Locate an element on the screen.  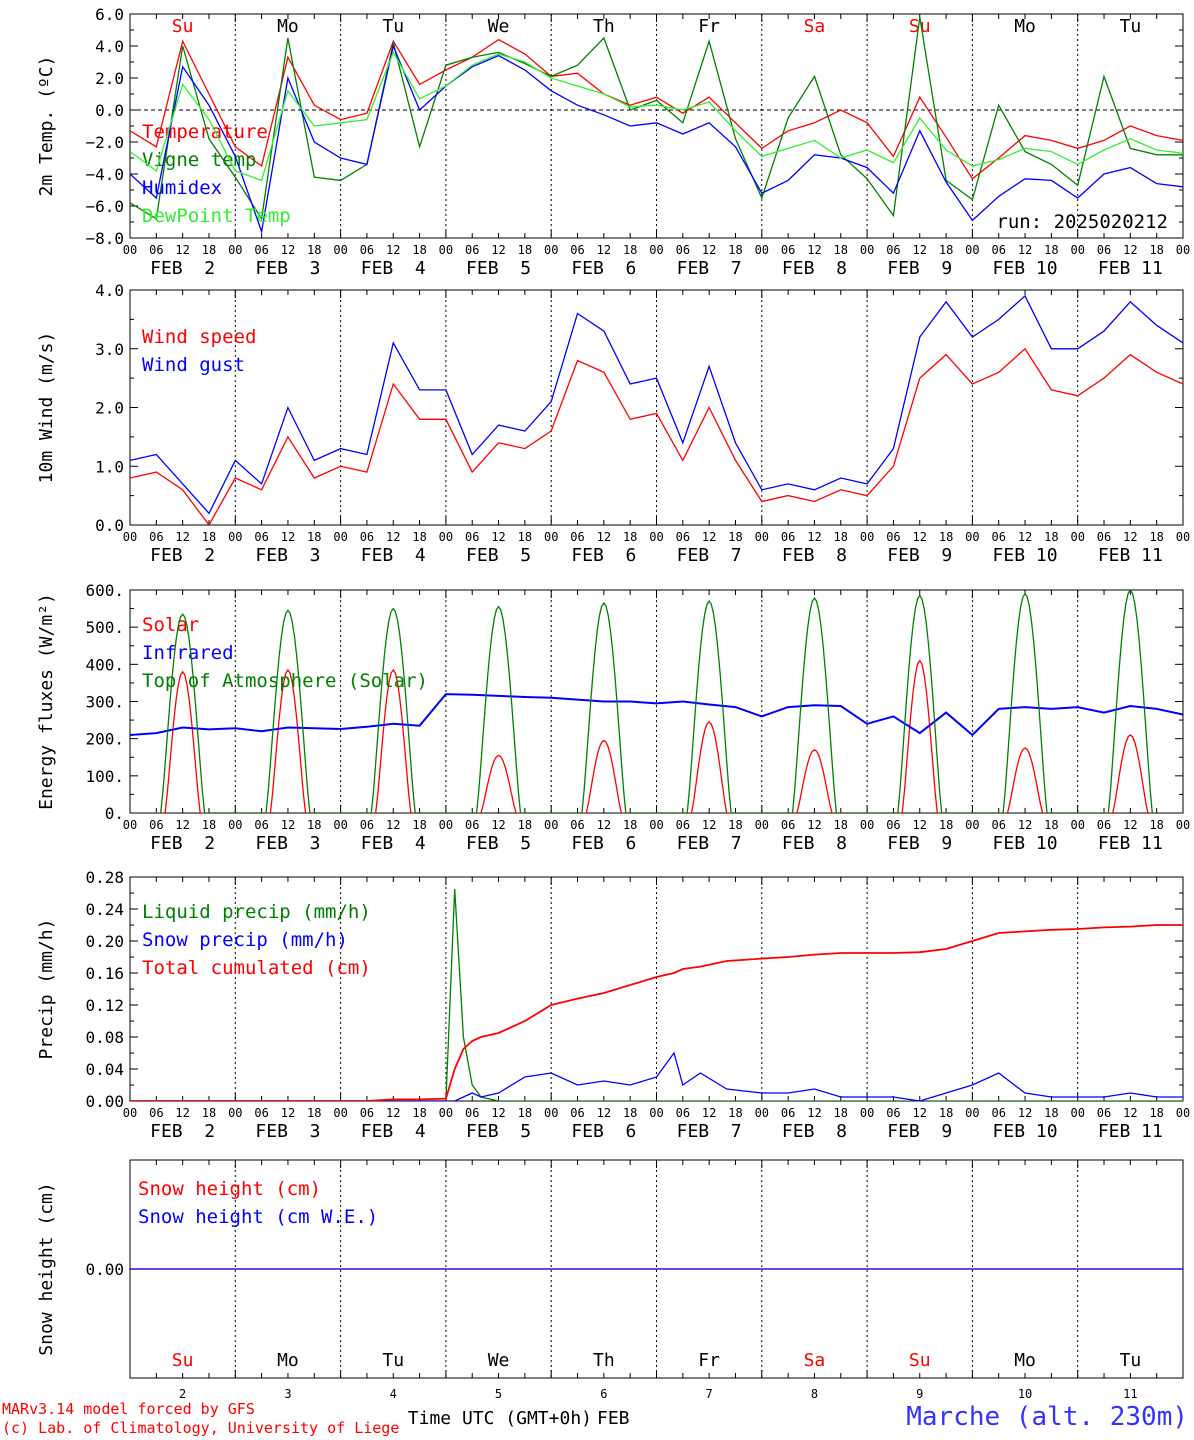
x-date-label: FEB 9 is located at coordinates (919, 555).